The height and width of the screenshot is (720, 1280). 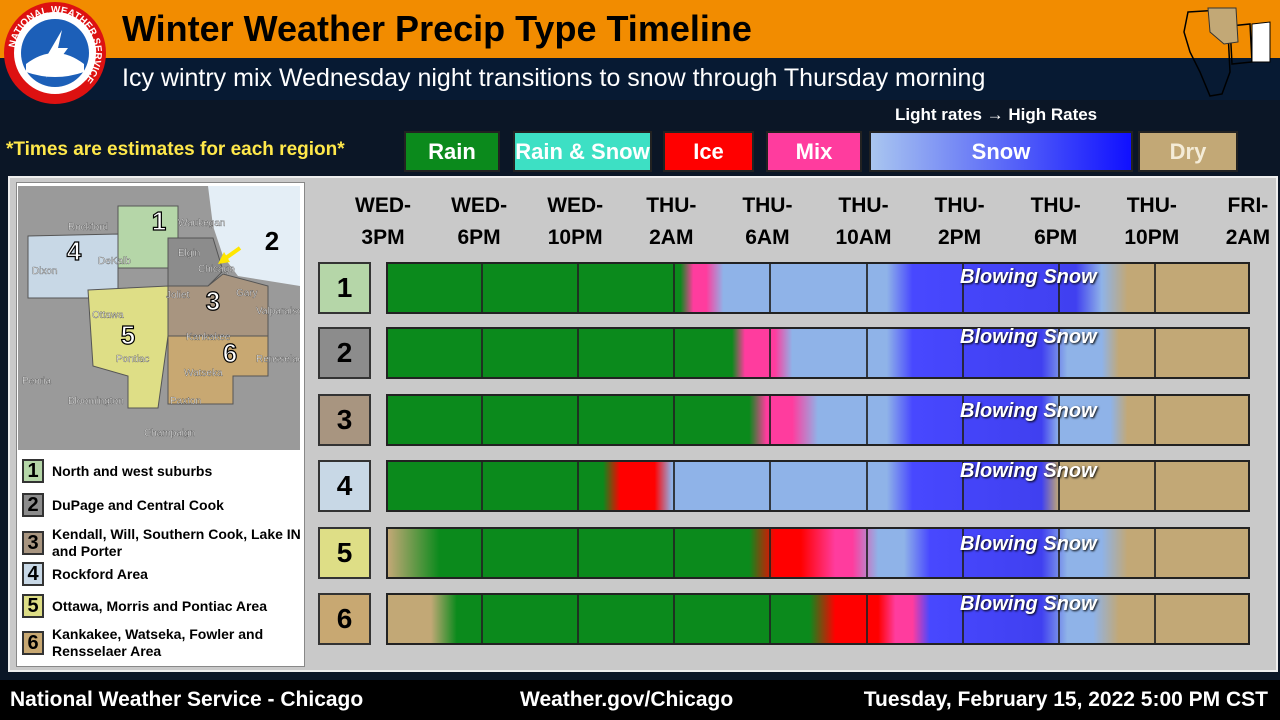 What do you see at coordinates (437, 28) in the screenshot?
I see `title: Winter Weather Precip Type Timeline` at bounding box center [437, 28].